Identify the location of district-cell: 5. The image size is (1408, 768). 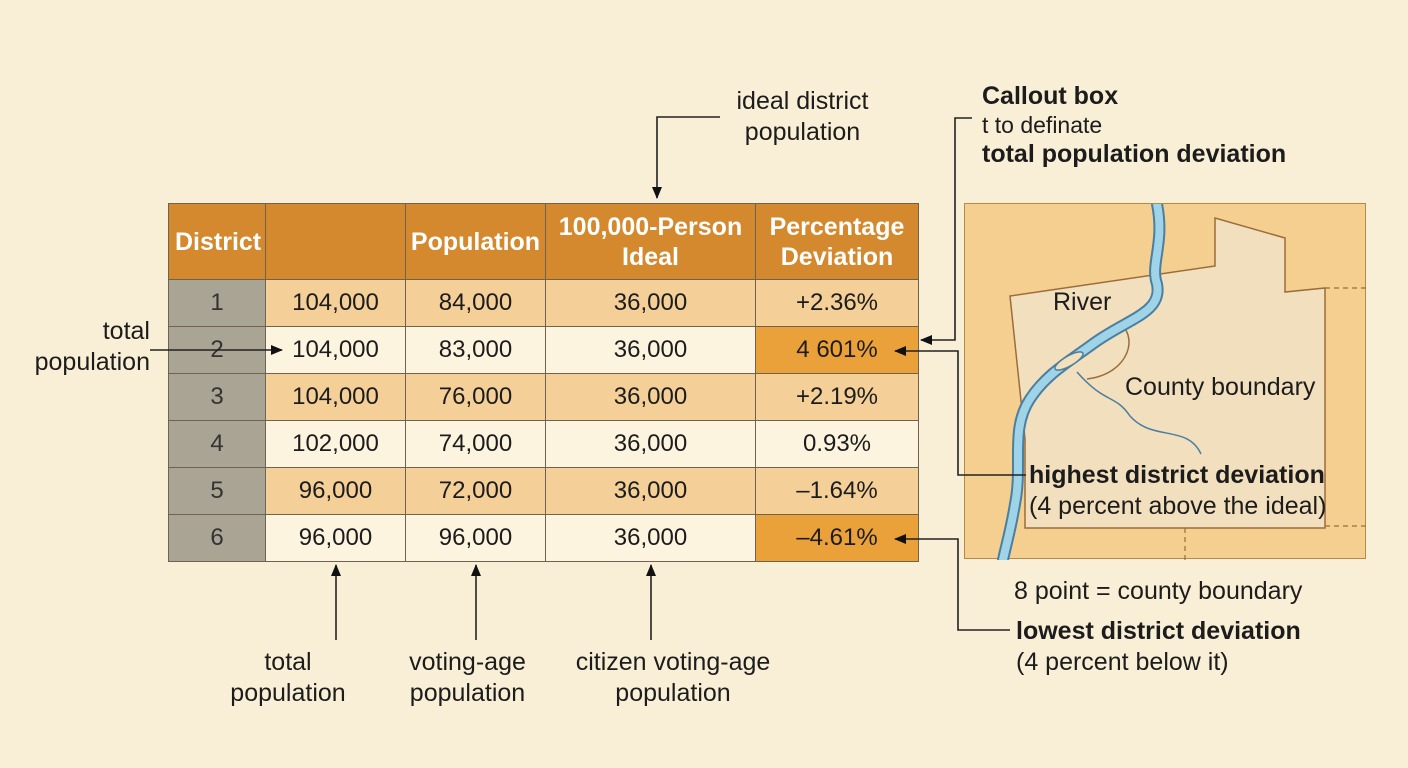
(217, 491).